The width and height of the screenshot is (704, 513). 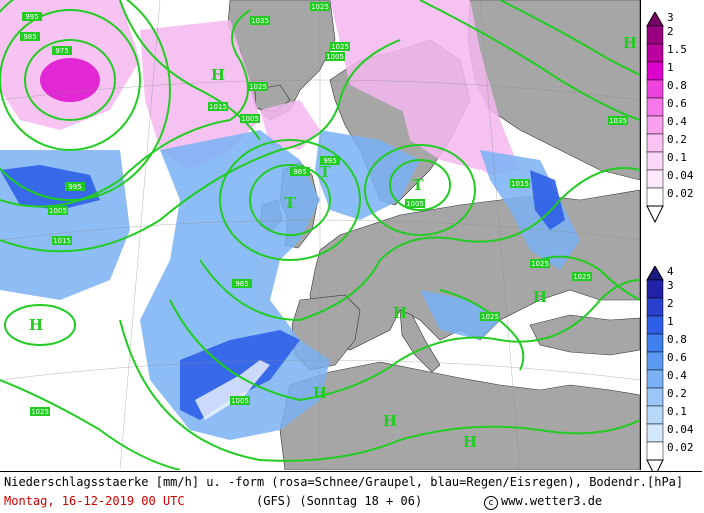 I want to click on snow-core-denmark-strait, so click(x=70, y=80).